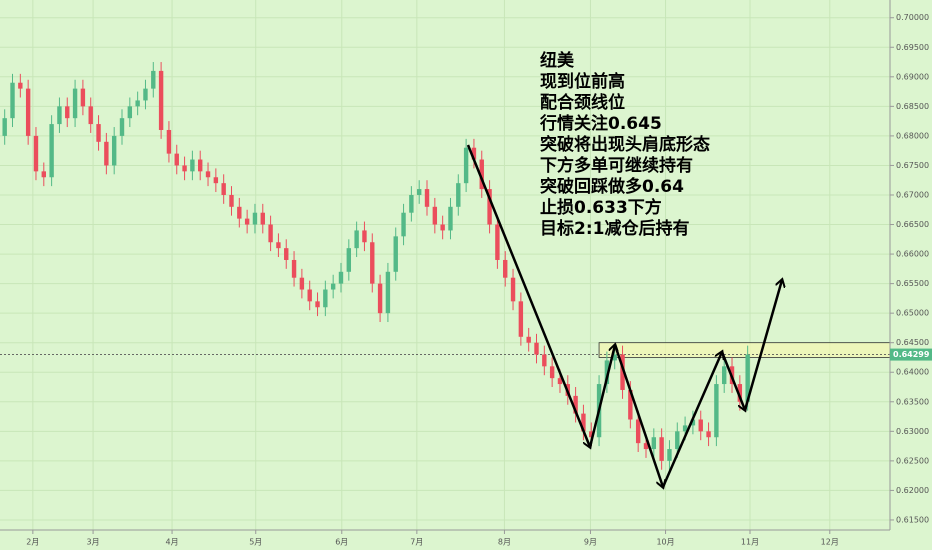 The height and width of the screenshot is (550, 932). Describe the element at coordinates (32, 542) in the screenshot. I see `x-tick-label: 2月` at that location.